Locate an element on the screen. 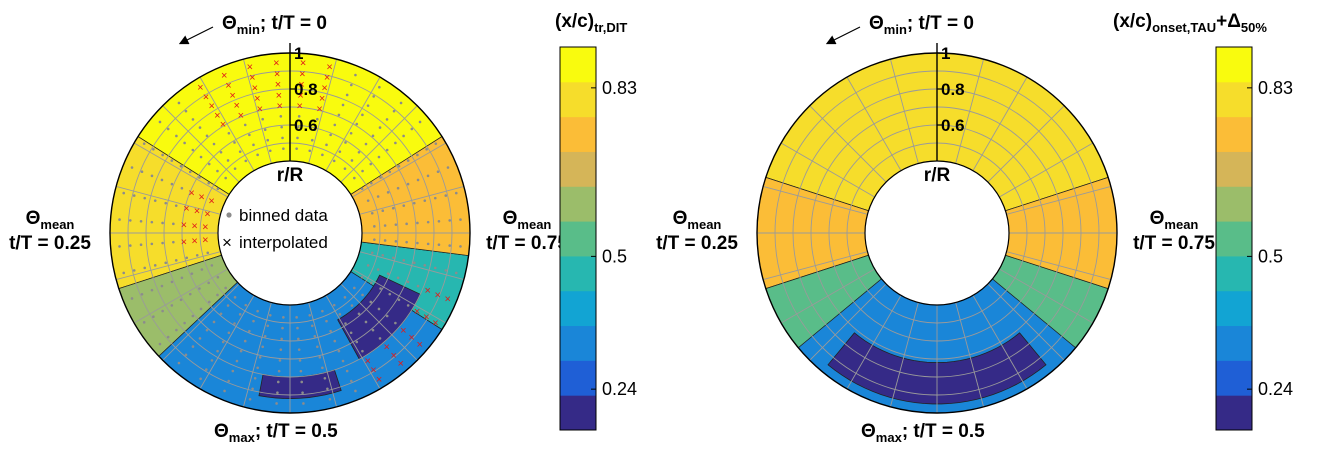 This screenshot has height=454, width=1324. colorbar-ticks-right: 0.83 0.5 0.24 is located at coordinates (1270, 238).